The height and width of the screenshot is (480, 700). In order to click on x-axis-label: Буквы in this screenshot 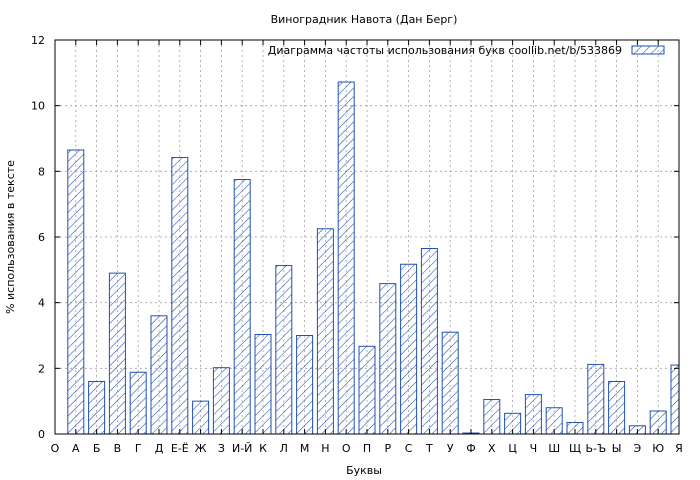, I will do `click(364, 470)`.